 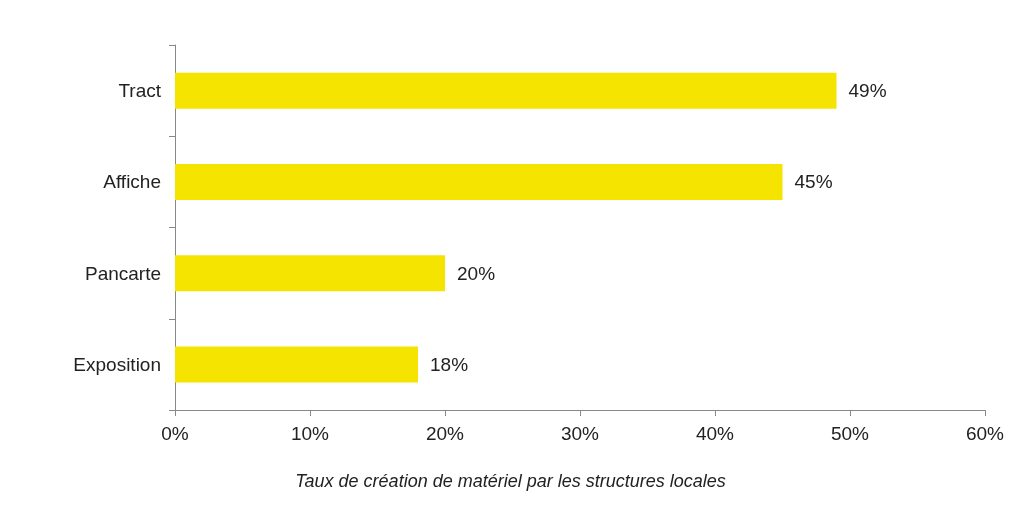 What do you see at coordinates (310, 433) in the screenshot?
I see `x-tick-label: 10%` at bounding box center [310, 433].